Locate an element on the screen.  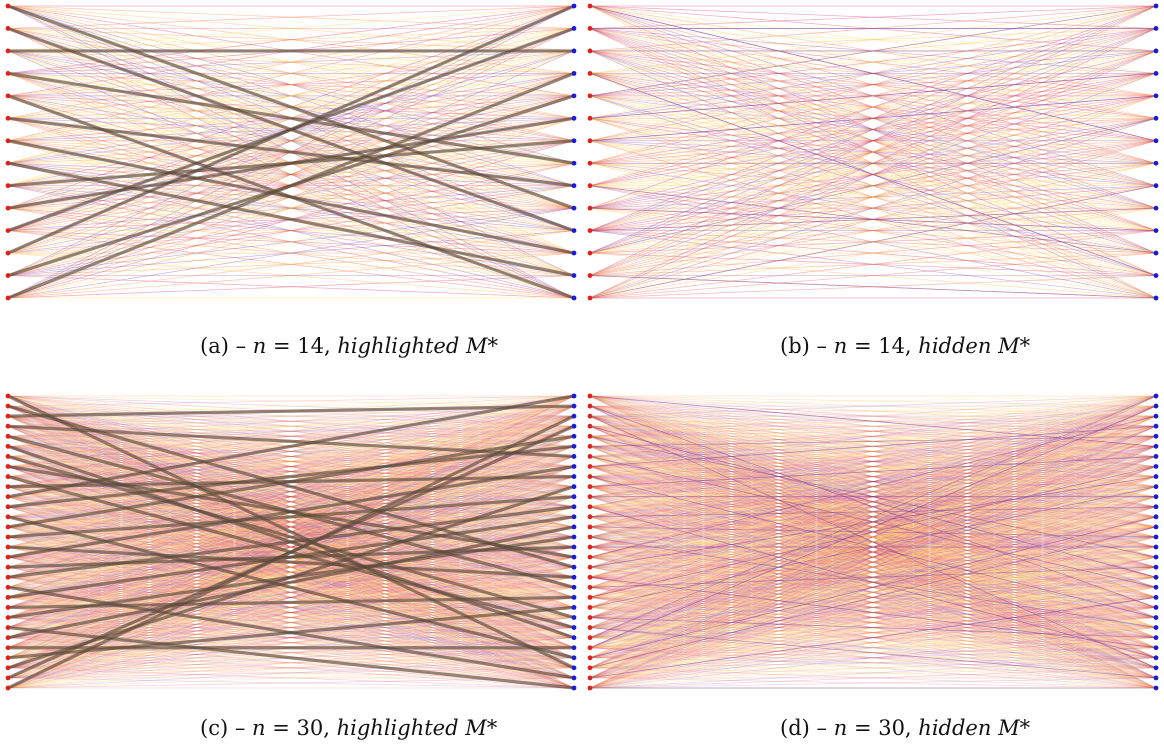
caption-label: (d) is located at coordinates (795, 728).